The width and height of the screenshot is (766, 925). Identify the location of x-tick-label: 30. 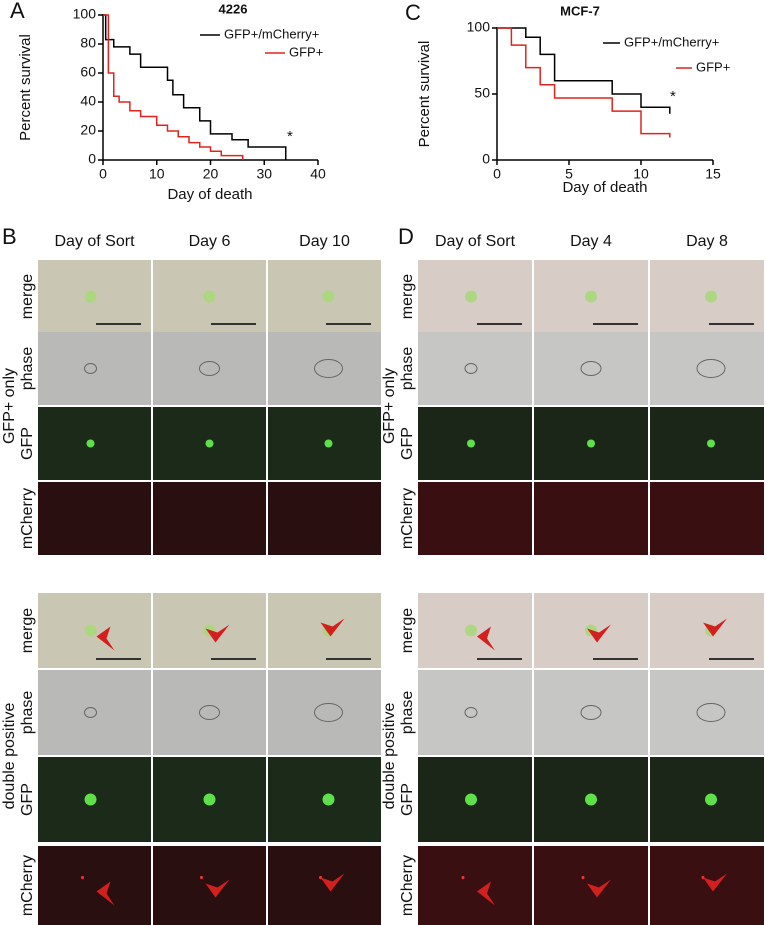
(264, 174).